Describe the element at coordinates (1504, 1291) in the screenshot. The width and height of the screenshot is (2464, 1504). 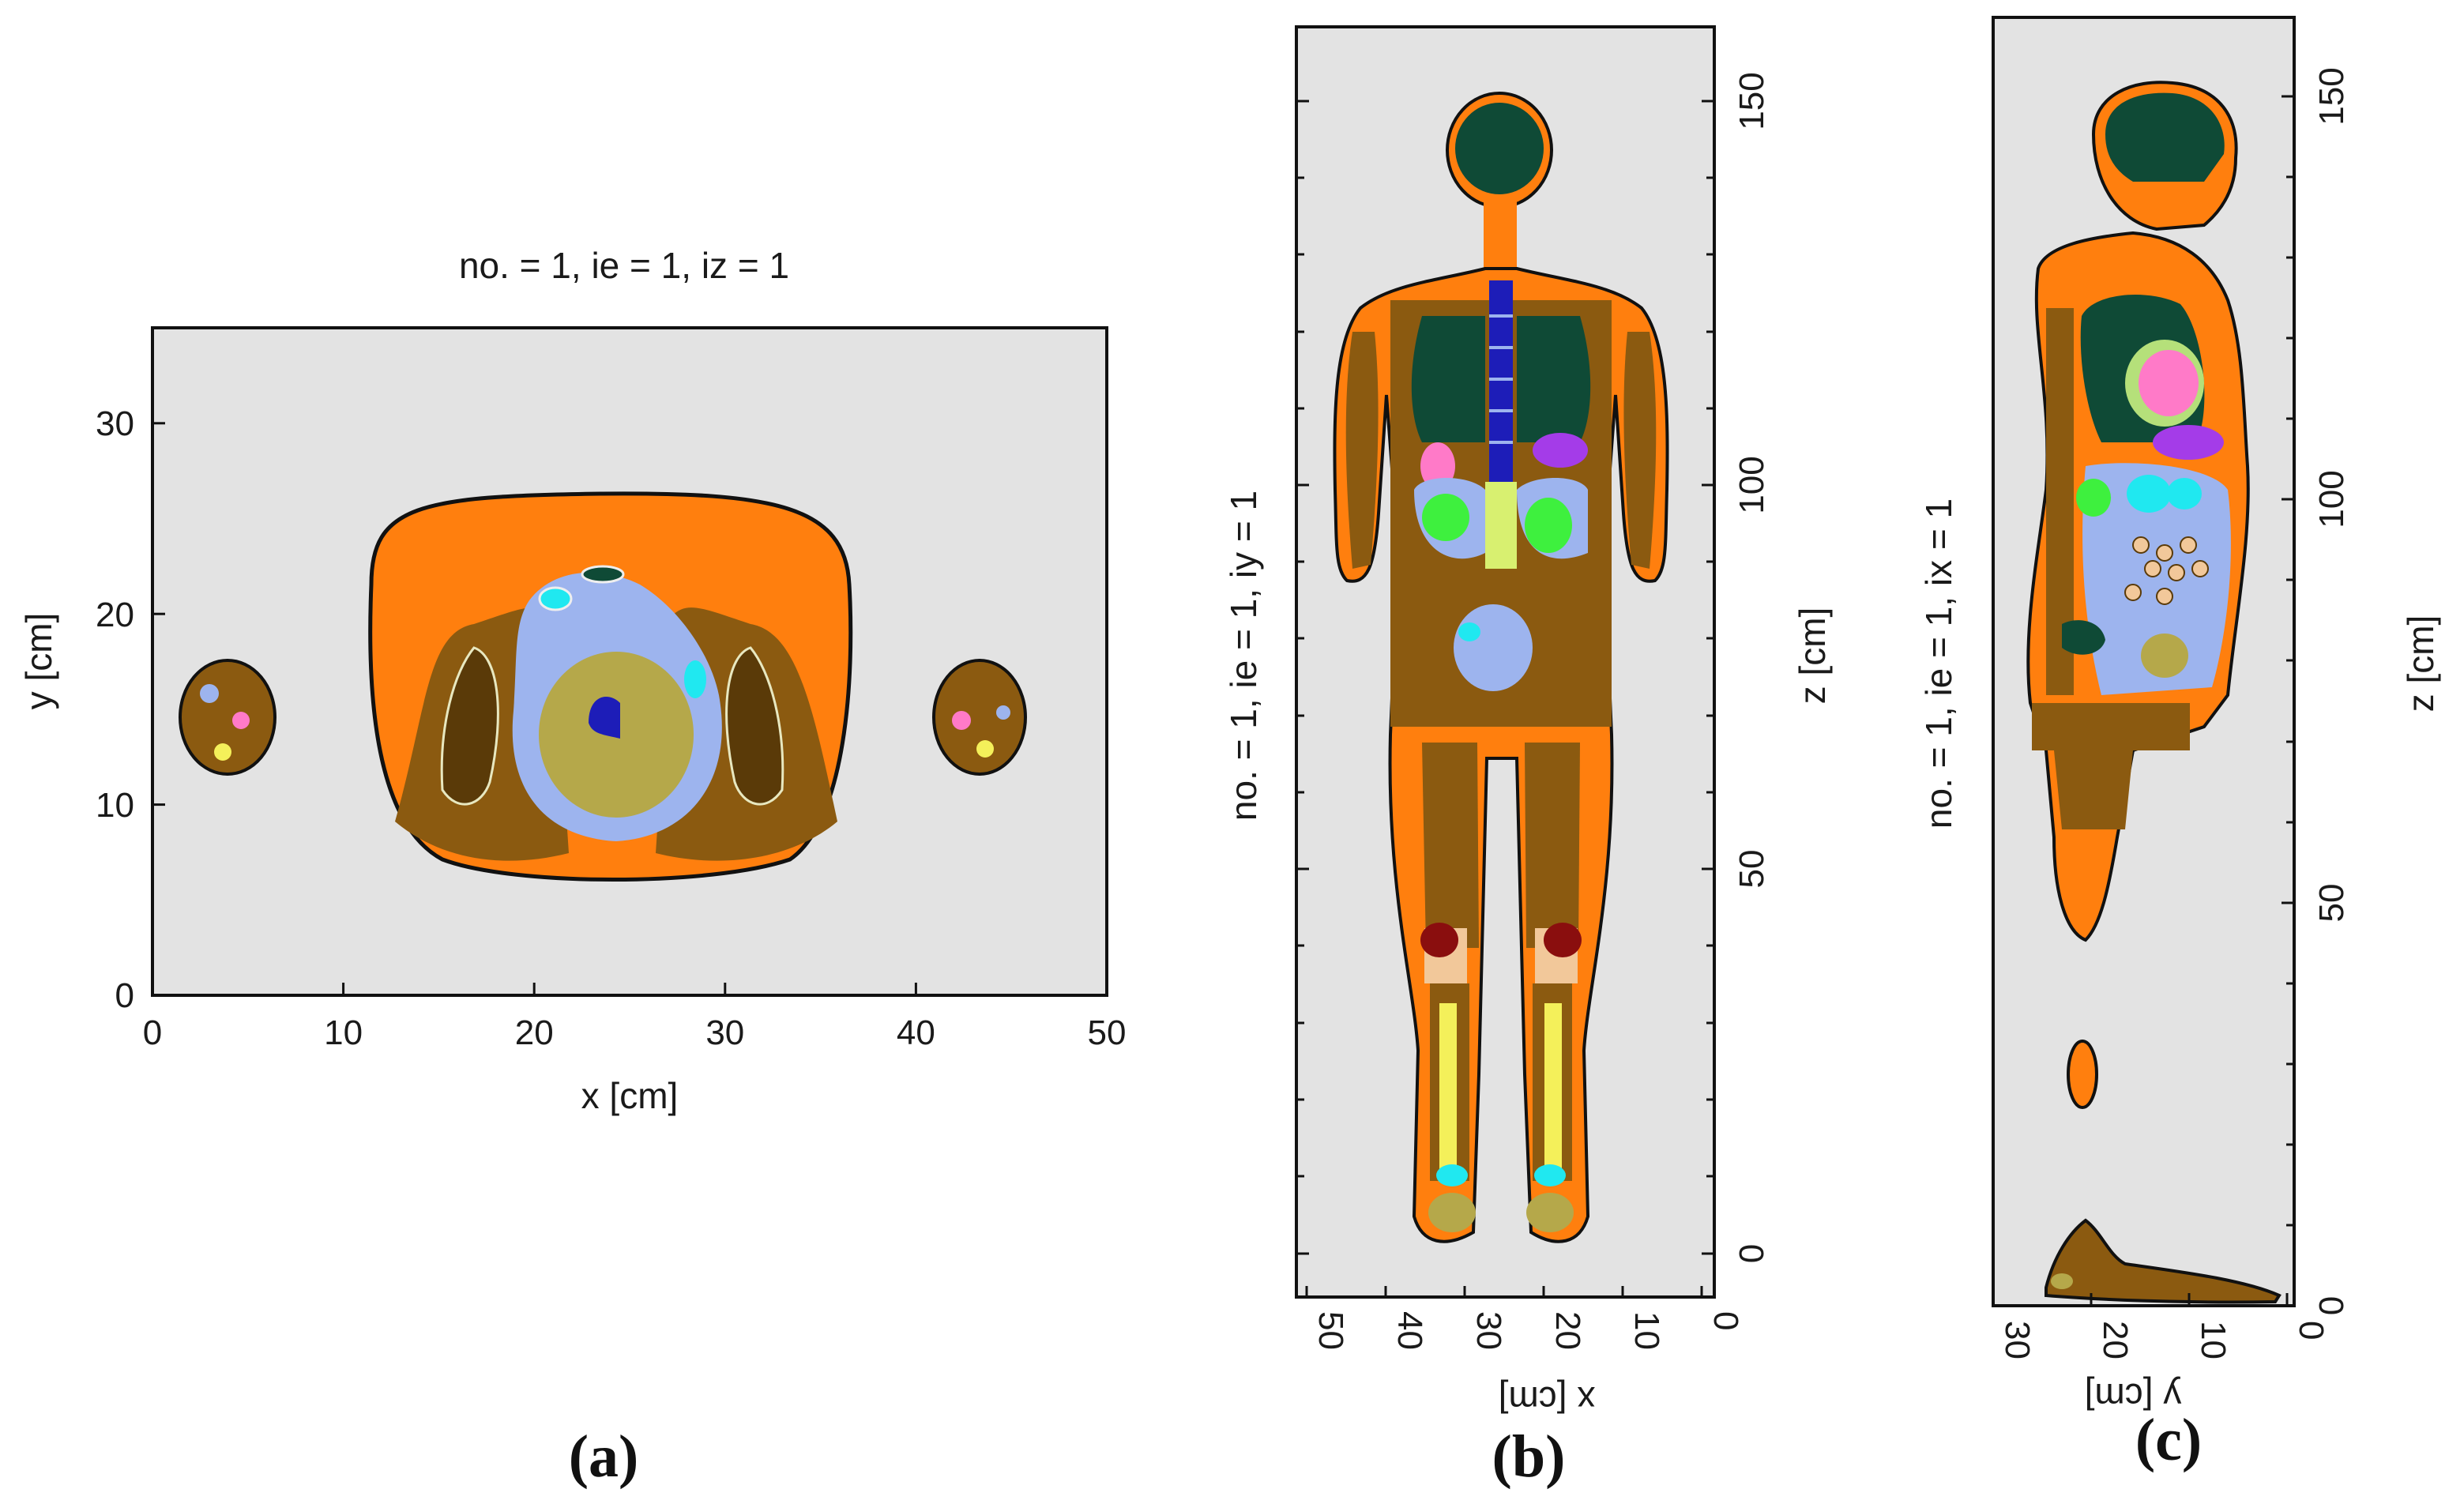
I see `panel-b-x-ticks` at that location.